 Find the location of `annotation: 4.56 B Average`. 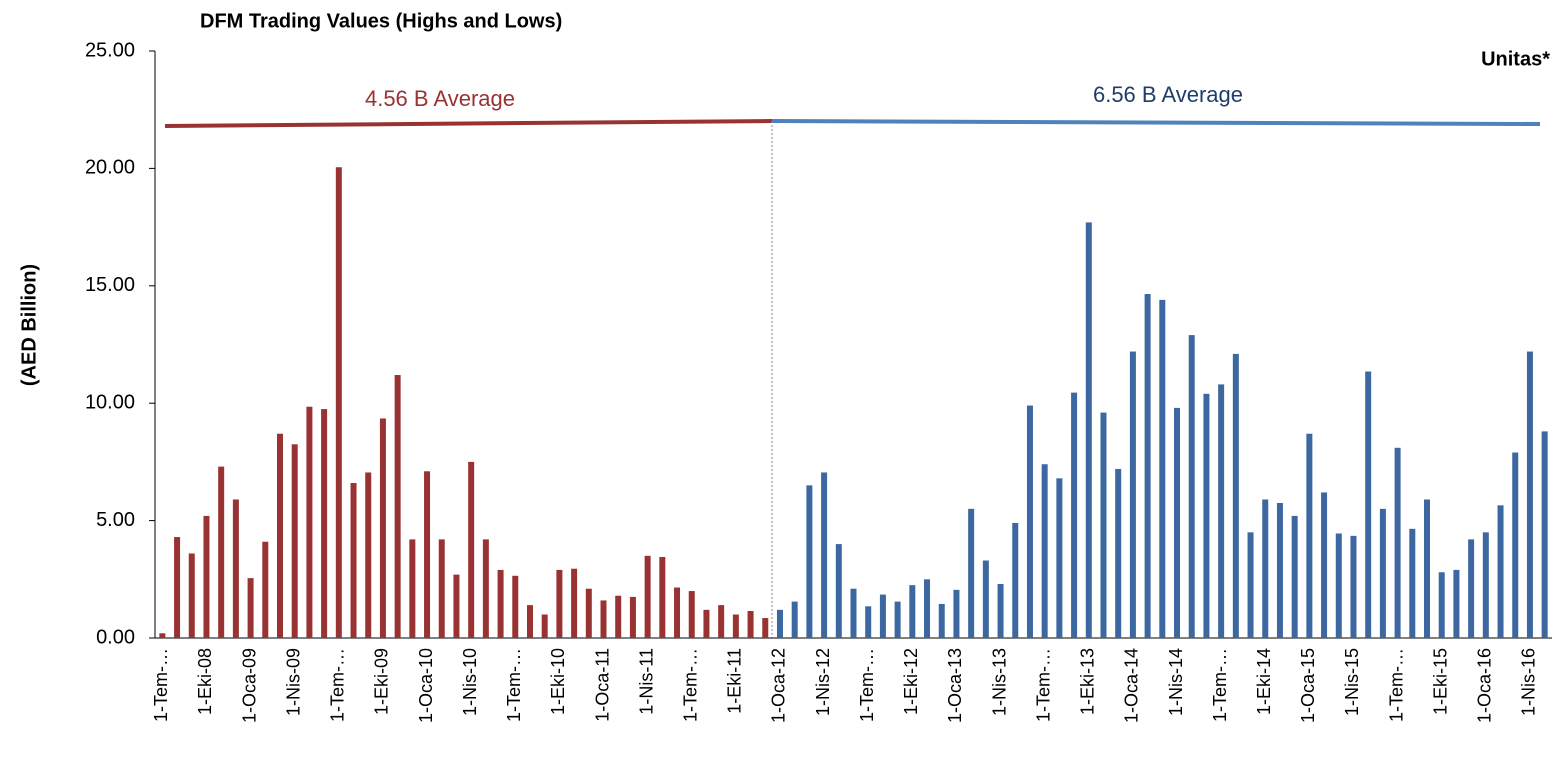

annotation: 4.56 B Average is located at coordinates (440, 98).